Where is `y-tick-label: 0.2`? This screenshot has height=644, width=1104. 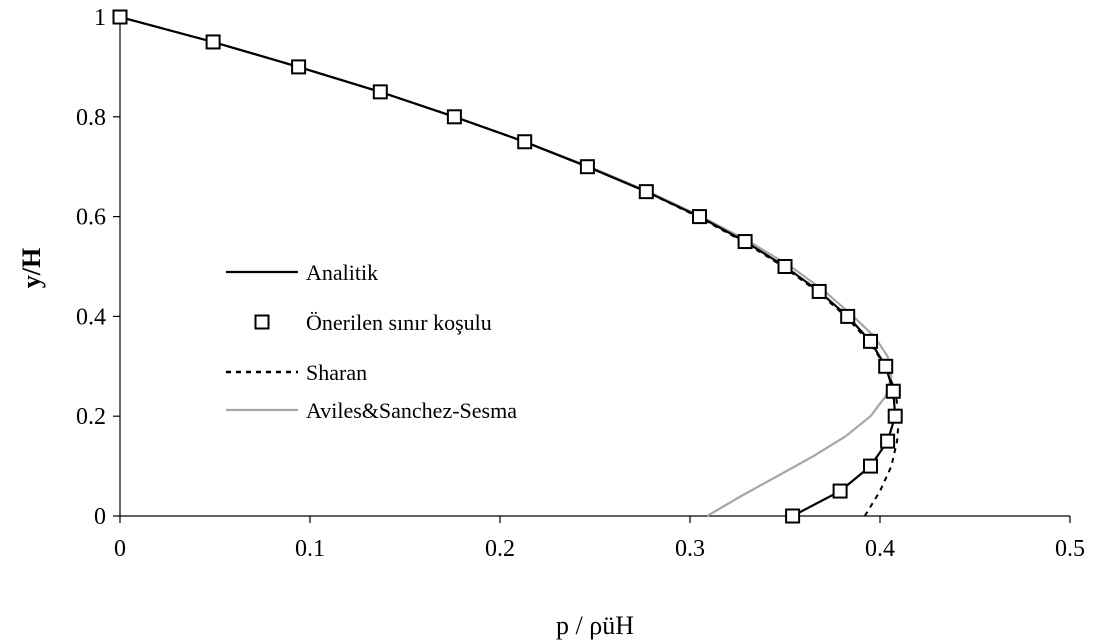 y-tick-label: 0.2 is located at coordinates (91, 417).